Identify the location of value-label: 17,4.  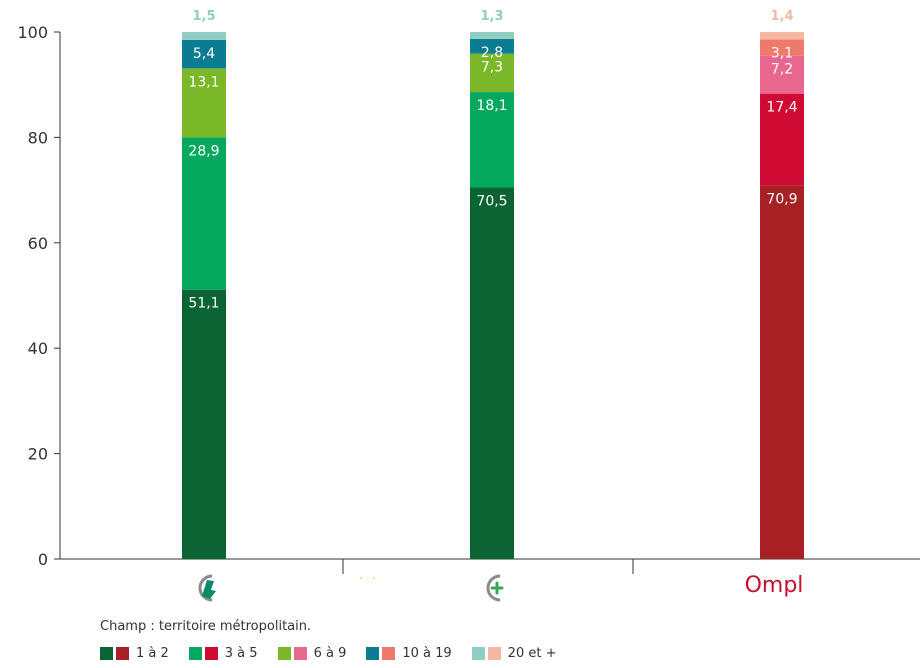
(781, 108).